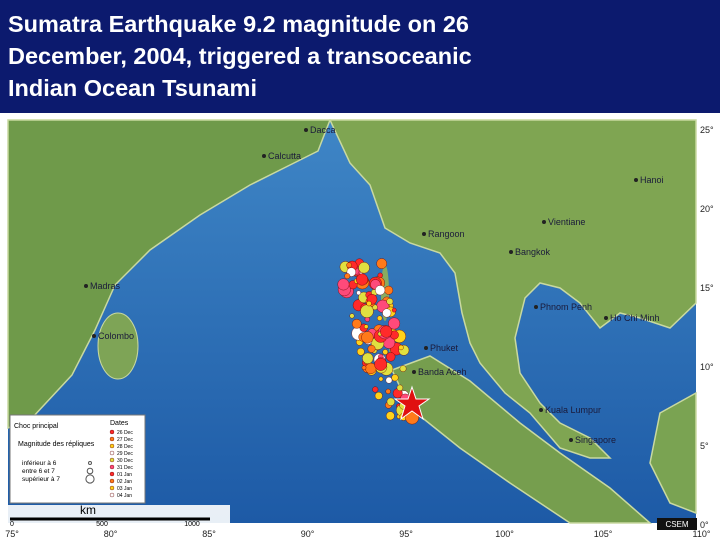 This screenshot has height=540, width=720. Describe the element at coordinates (124, 475) in the screenshot. I see `legend-date: 01 Jan` at that location.